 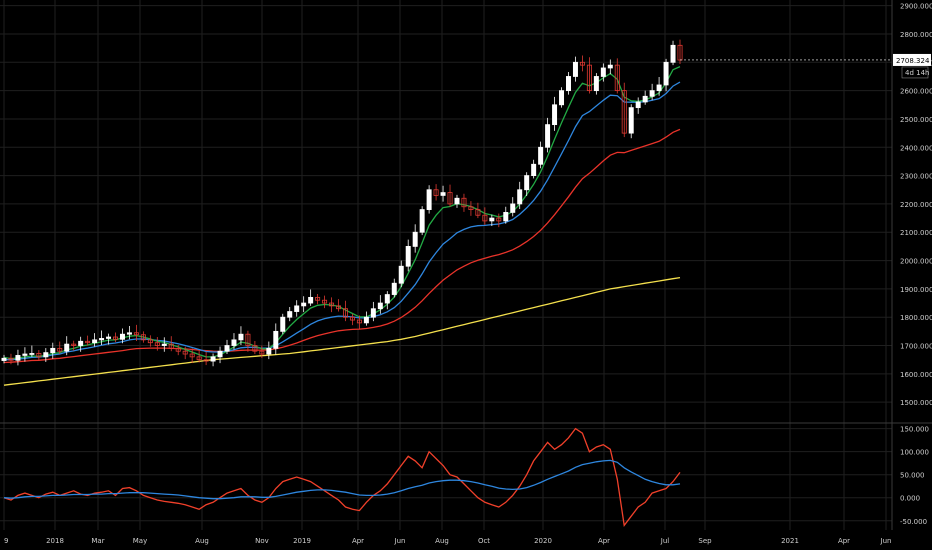 What do you see at coordinates (705, 541) in the screenshot?
I see `time-axis-label: Sep` at bounding box center [705, 541].